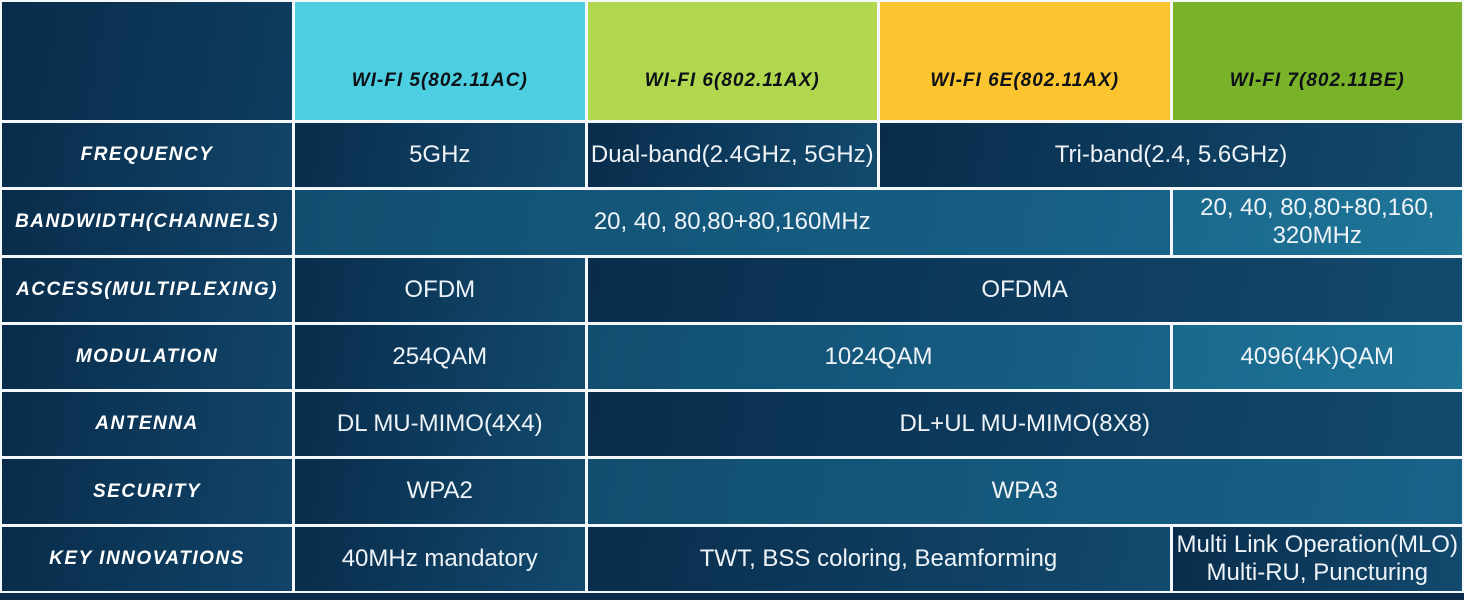  I want to click on row-label-bandwidth: BANDWIDTH(CHANNELS), so click(147, 222).